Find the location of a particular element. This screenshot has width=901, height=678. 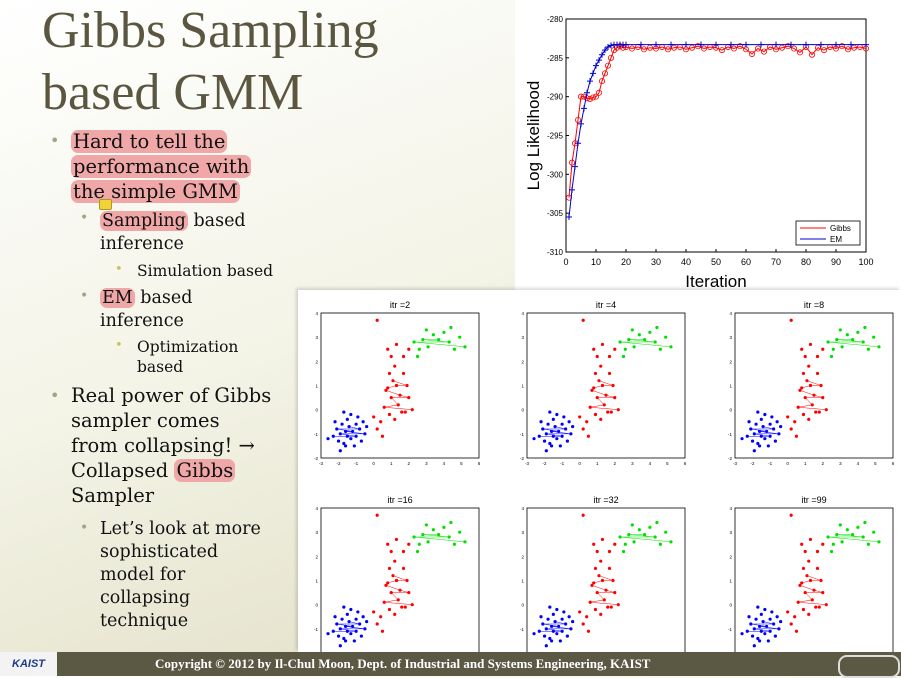

bullet-2-1-line-3: model for is located at coordinates (143, 575).